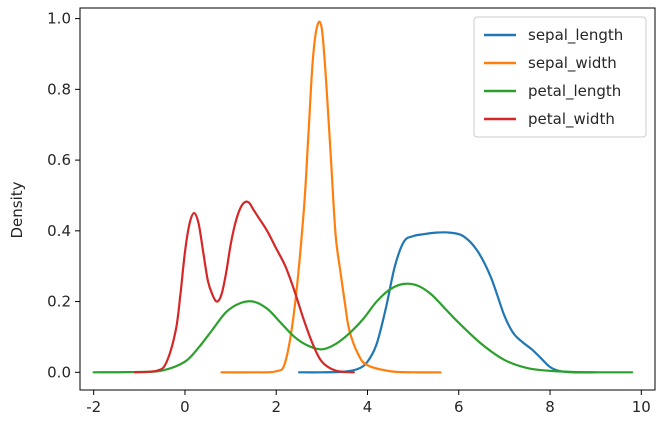 The height and width of the screenshot is (429, 668). I want to click on x-tick-label: 4, so click(368, 407).